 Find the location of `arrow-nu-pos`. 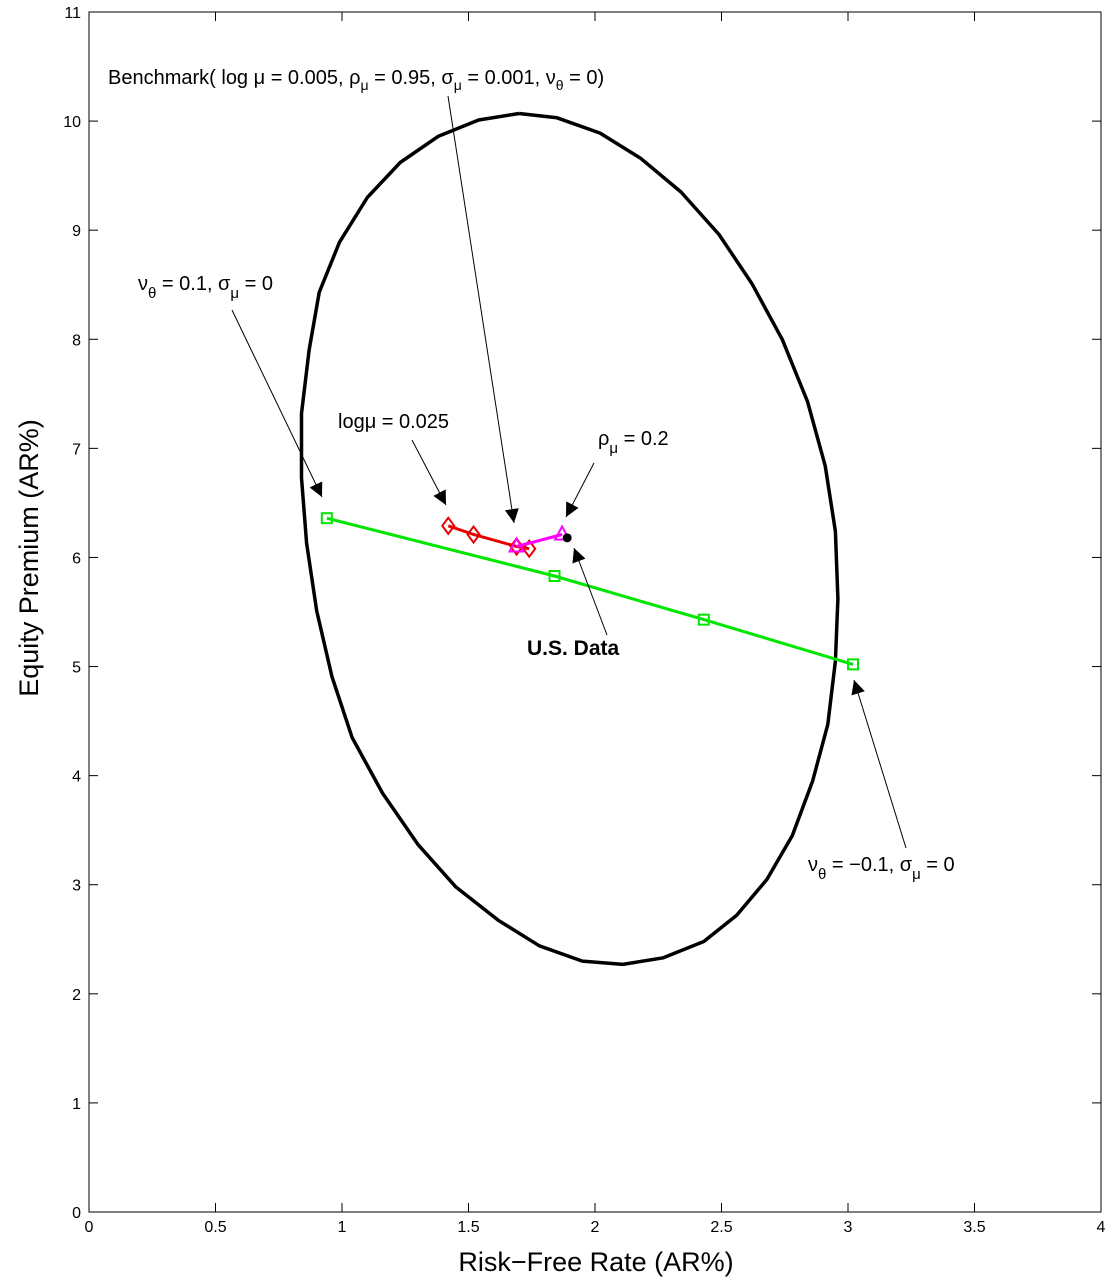

arrow-nu-pos is located at coordinates (277, 403).